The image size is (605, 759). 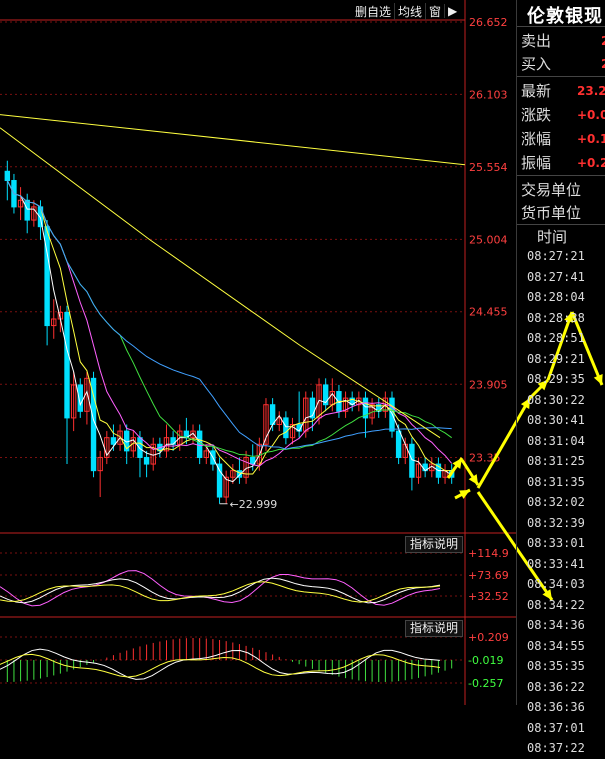 What do you see at coordinates (591, 139) in the screenshot?
I see `pct-change-value: +0.1` at bounding box center [591, 139].